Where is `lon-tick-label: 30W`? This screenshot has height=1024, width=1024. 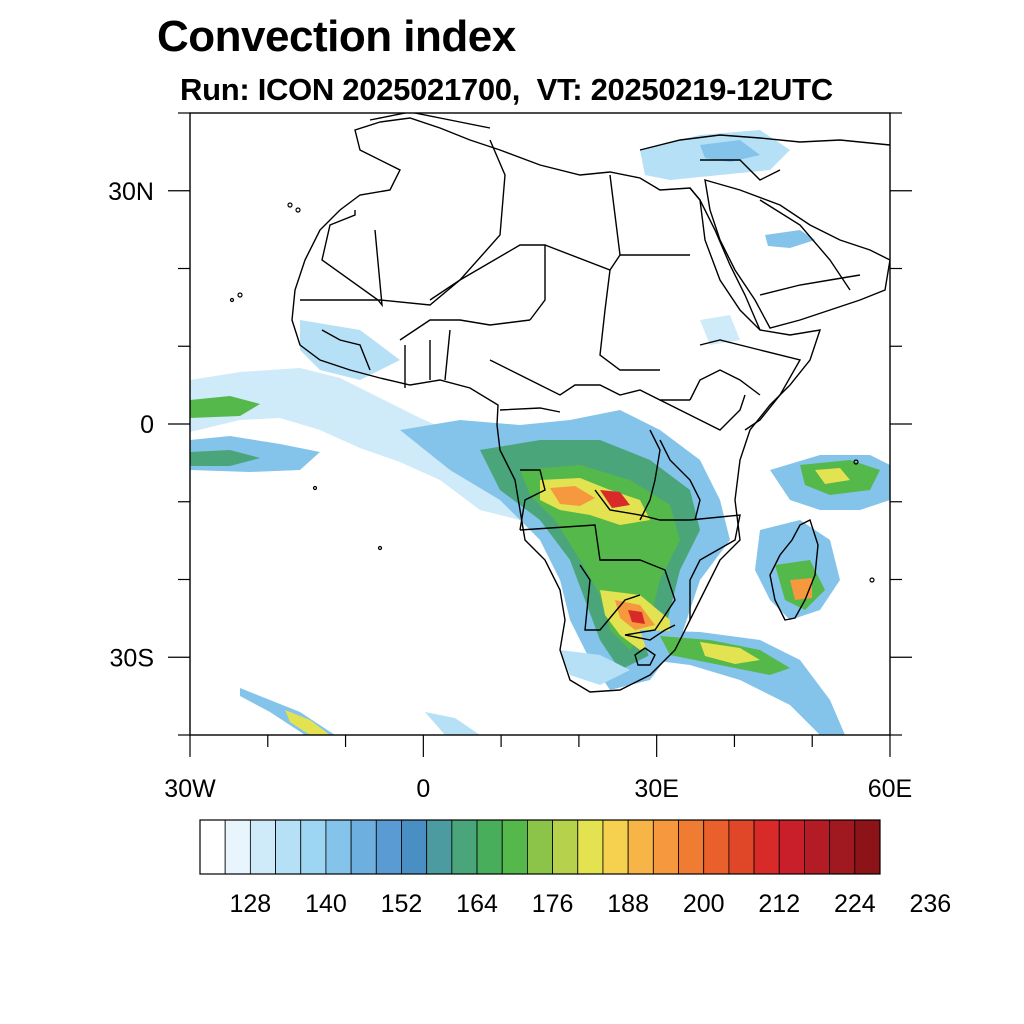
lon-tick-label: 30W is located at coordinates (190, 789).